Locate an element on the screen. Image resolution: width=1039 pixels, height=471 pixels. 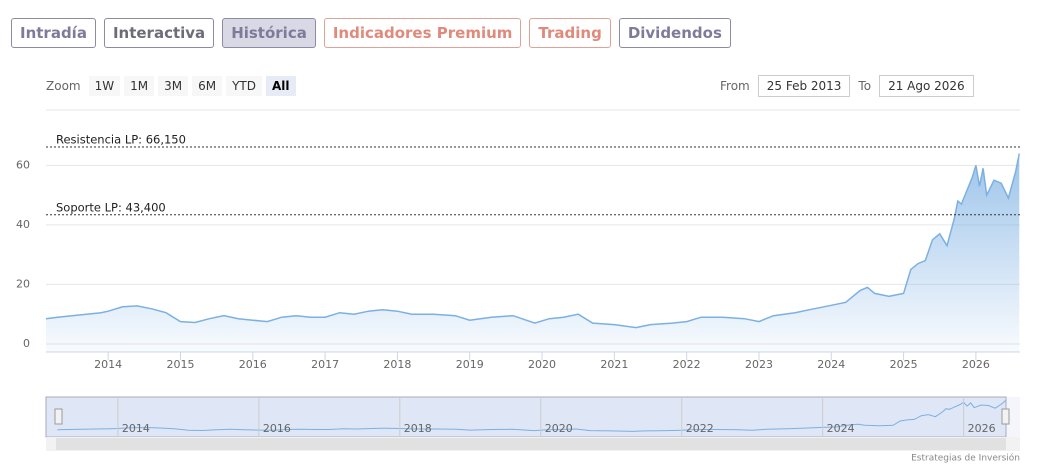
zoom-button: 6M is located at coordinates (207, 86).